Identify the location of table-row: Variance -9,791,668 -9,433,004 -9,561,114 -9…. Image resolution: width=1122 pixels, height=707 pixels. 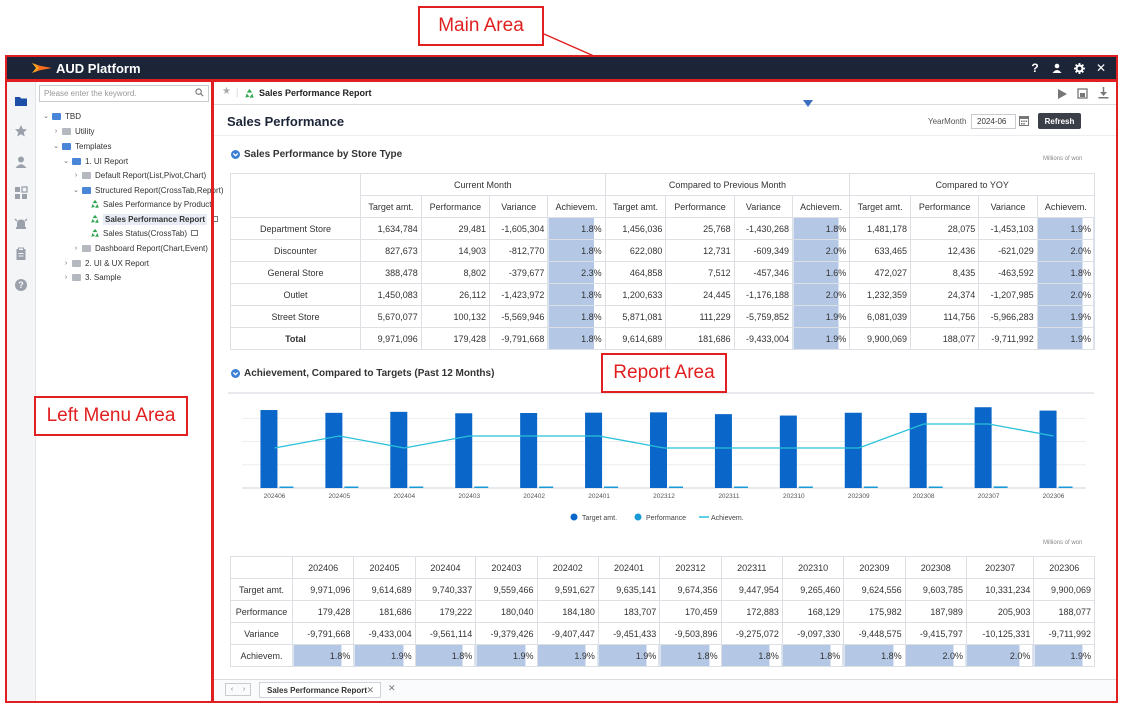
(662, 633).